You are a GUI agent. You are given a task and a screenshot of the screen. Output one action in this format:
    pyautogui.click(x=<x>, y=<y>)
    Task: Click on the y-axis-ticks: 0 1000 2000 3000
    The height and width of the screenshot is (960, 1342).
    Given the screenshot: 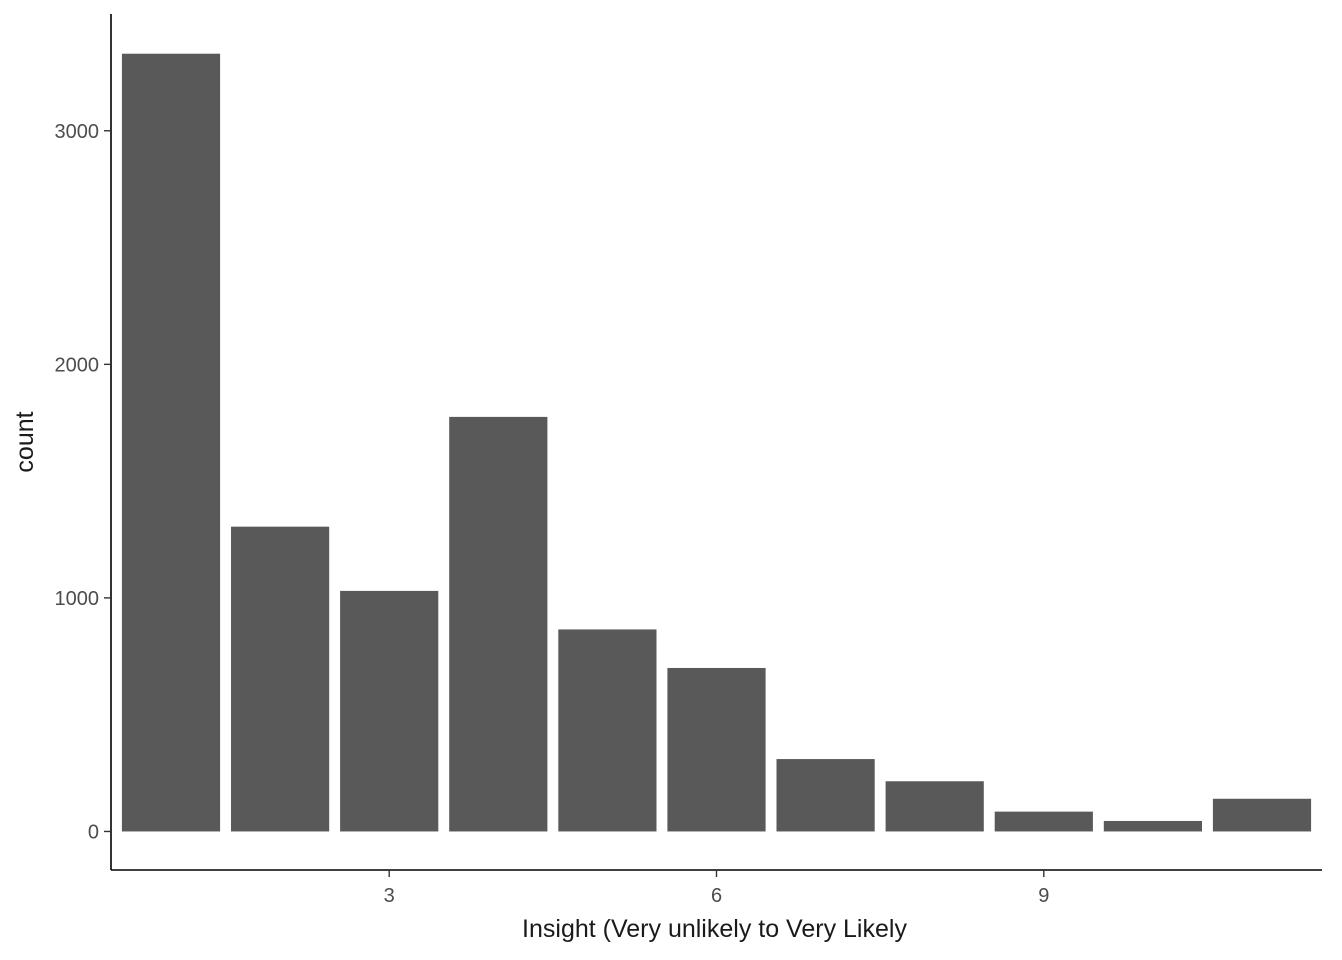 What is the action you would take?
    pyautogui.click(x=83, y=482)
    